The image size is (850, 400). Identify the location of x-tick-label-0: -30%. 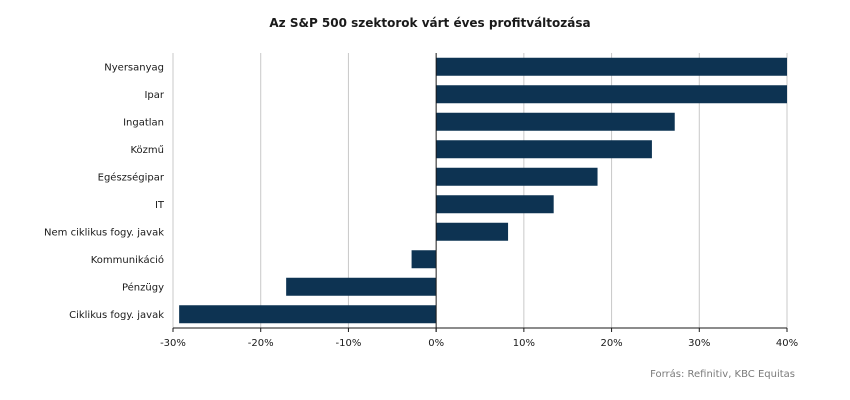
(173, 343).